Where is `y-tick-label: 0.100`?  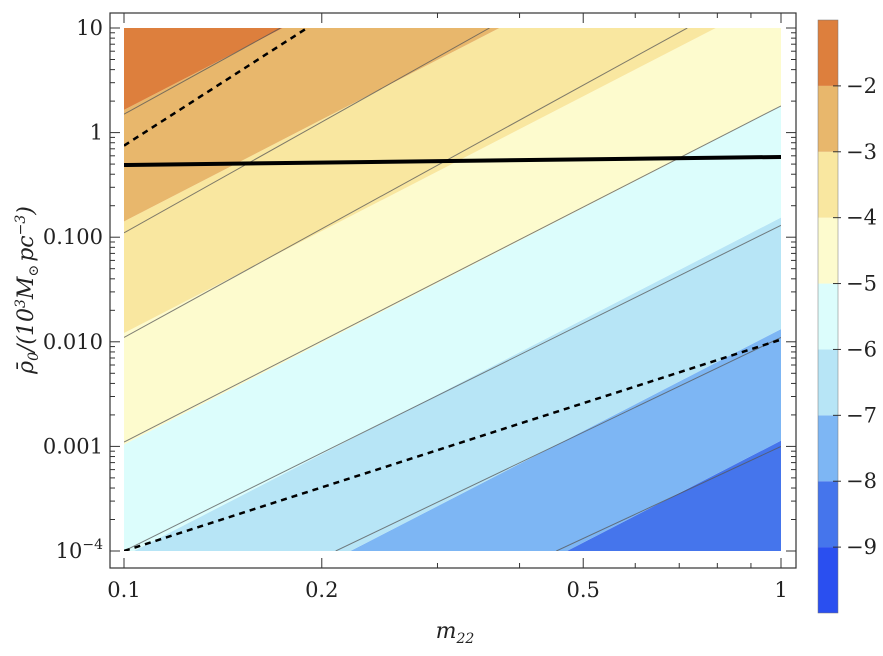
y-tick-label: 0.100 is located at coordinates (73, 237).